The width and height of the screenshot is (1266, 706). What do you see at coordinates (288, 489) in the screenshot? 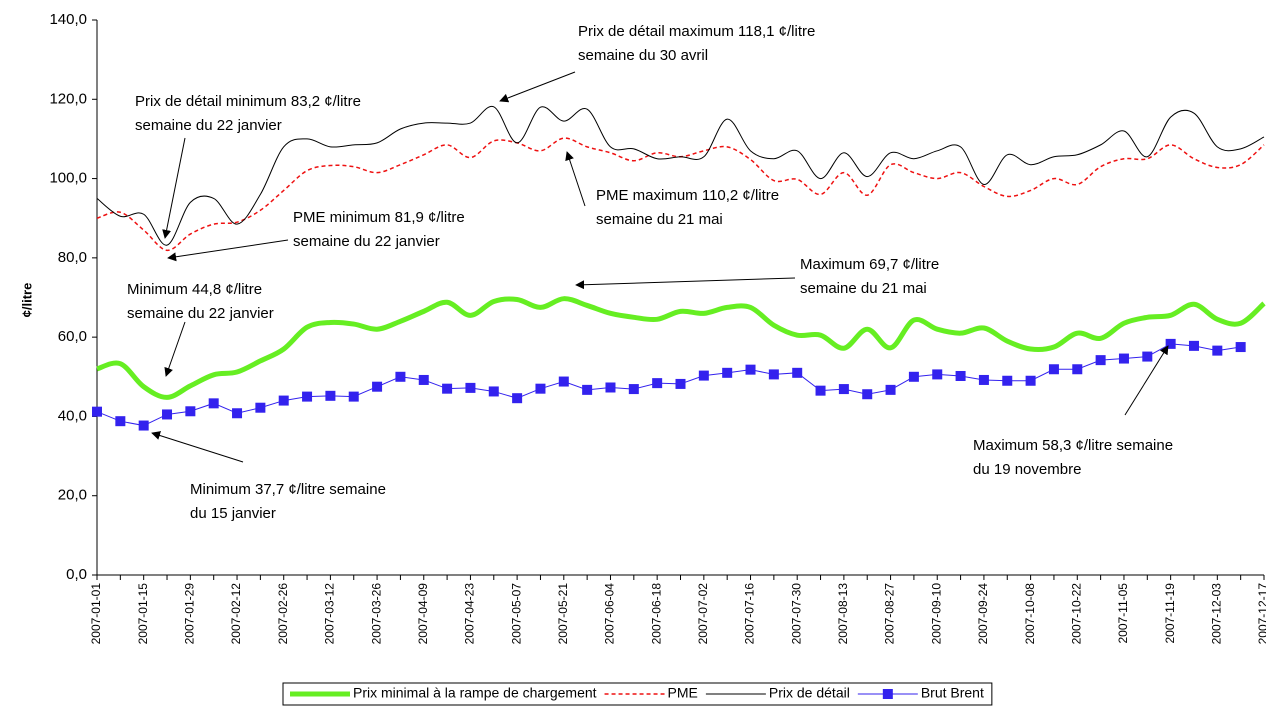
I see `annotation-text: Minimum 37,7 ¢/litre semaine` at bounding box center [288, 489].